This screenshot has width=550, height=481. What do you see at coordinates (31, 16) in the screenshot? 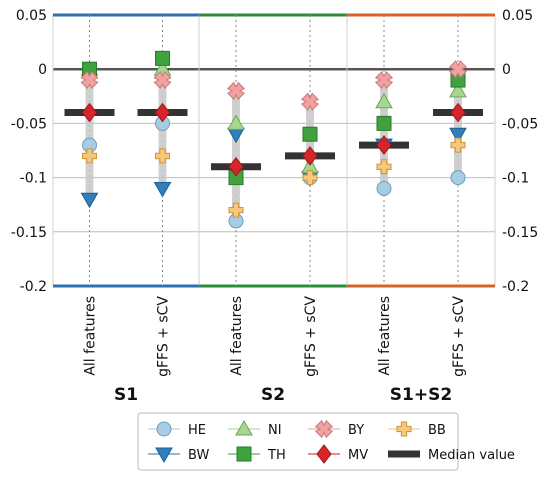
I see `y-tick-label-left: 0.05` at bounding box center [31, 16].